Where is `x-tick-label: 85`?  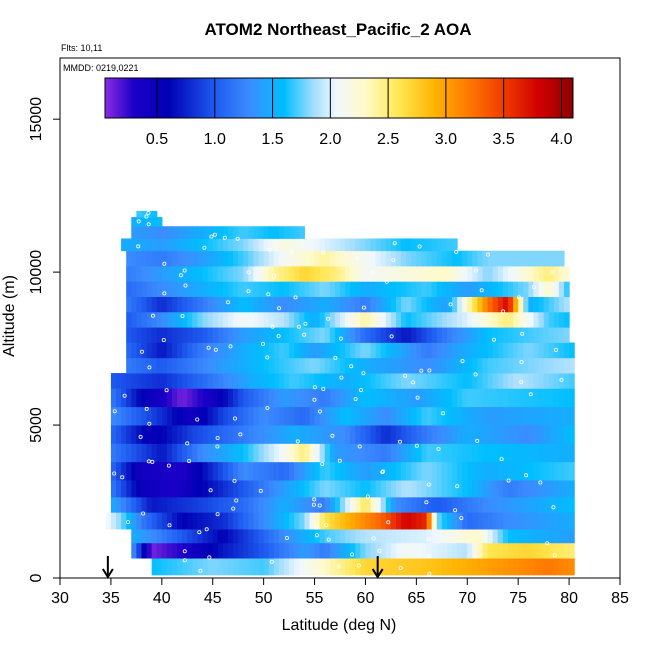
x-tick-label: 85 is located at coordinates (620, 598).